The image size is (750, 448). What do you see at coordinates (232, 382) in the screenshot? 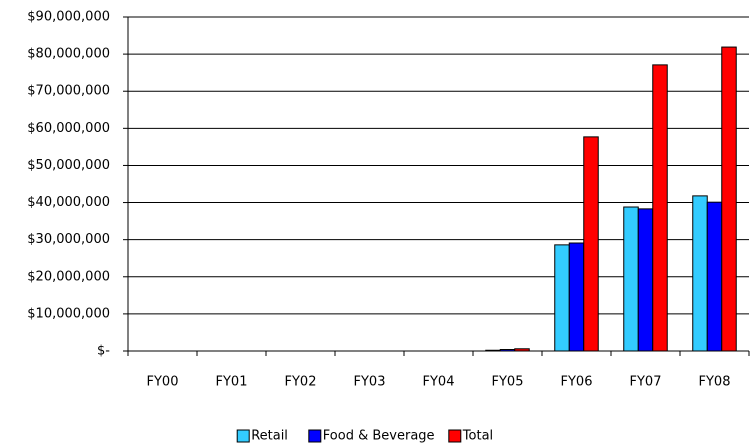
I see `x-tick-label: FY01` at bounding box center [232, 382].